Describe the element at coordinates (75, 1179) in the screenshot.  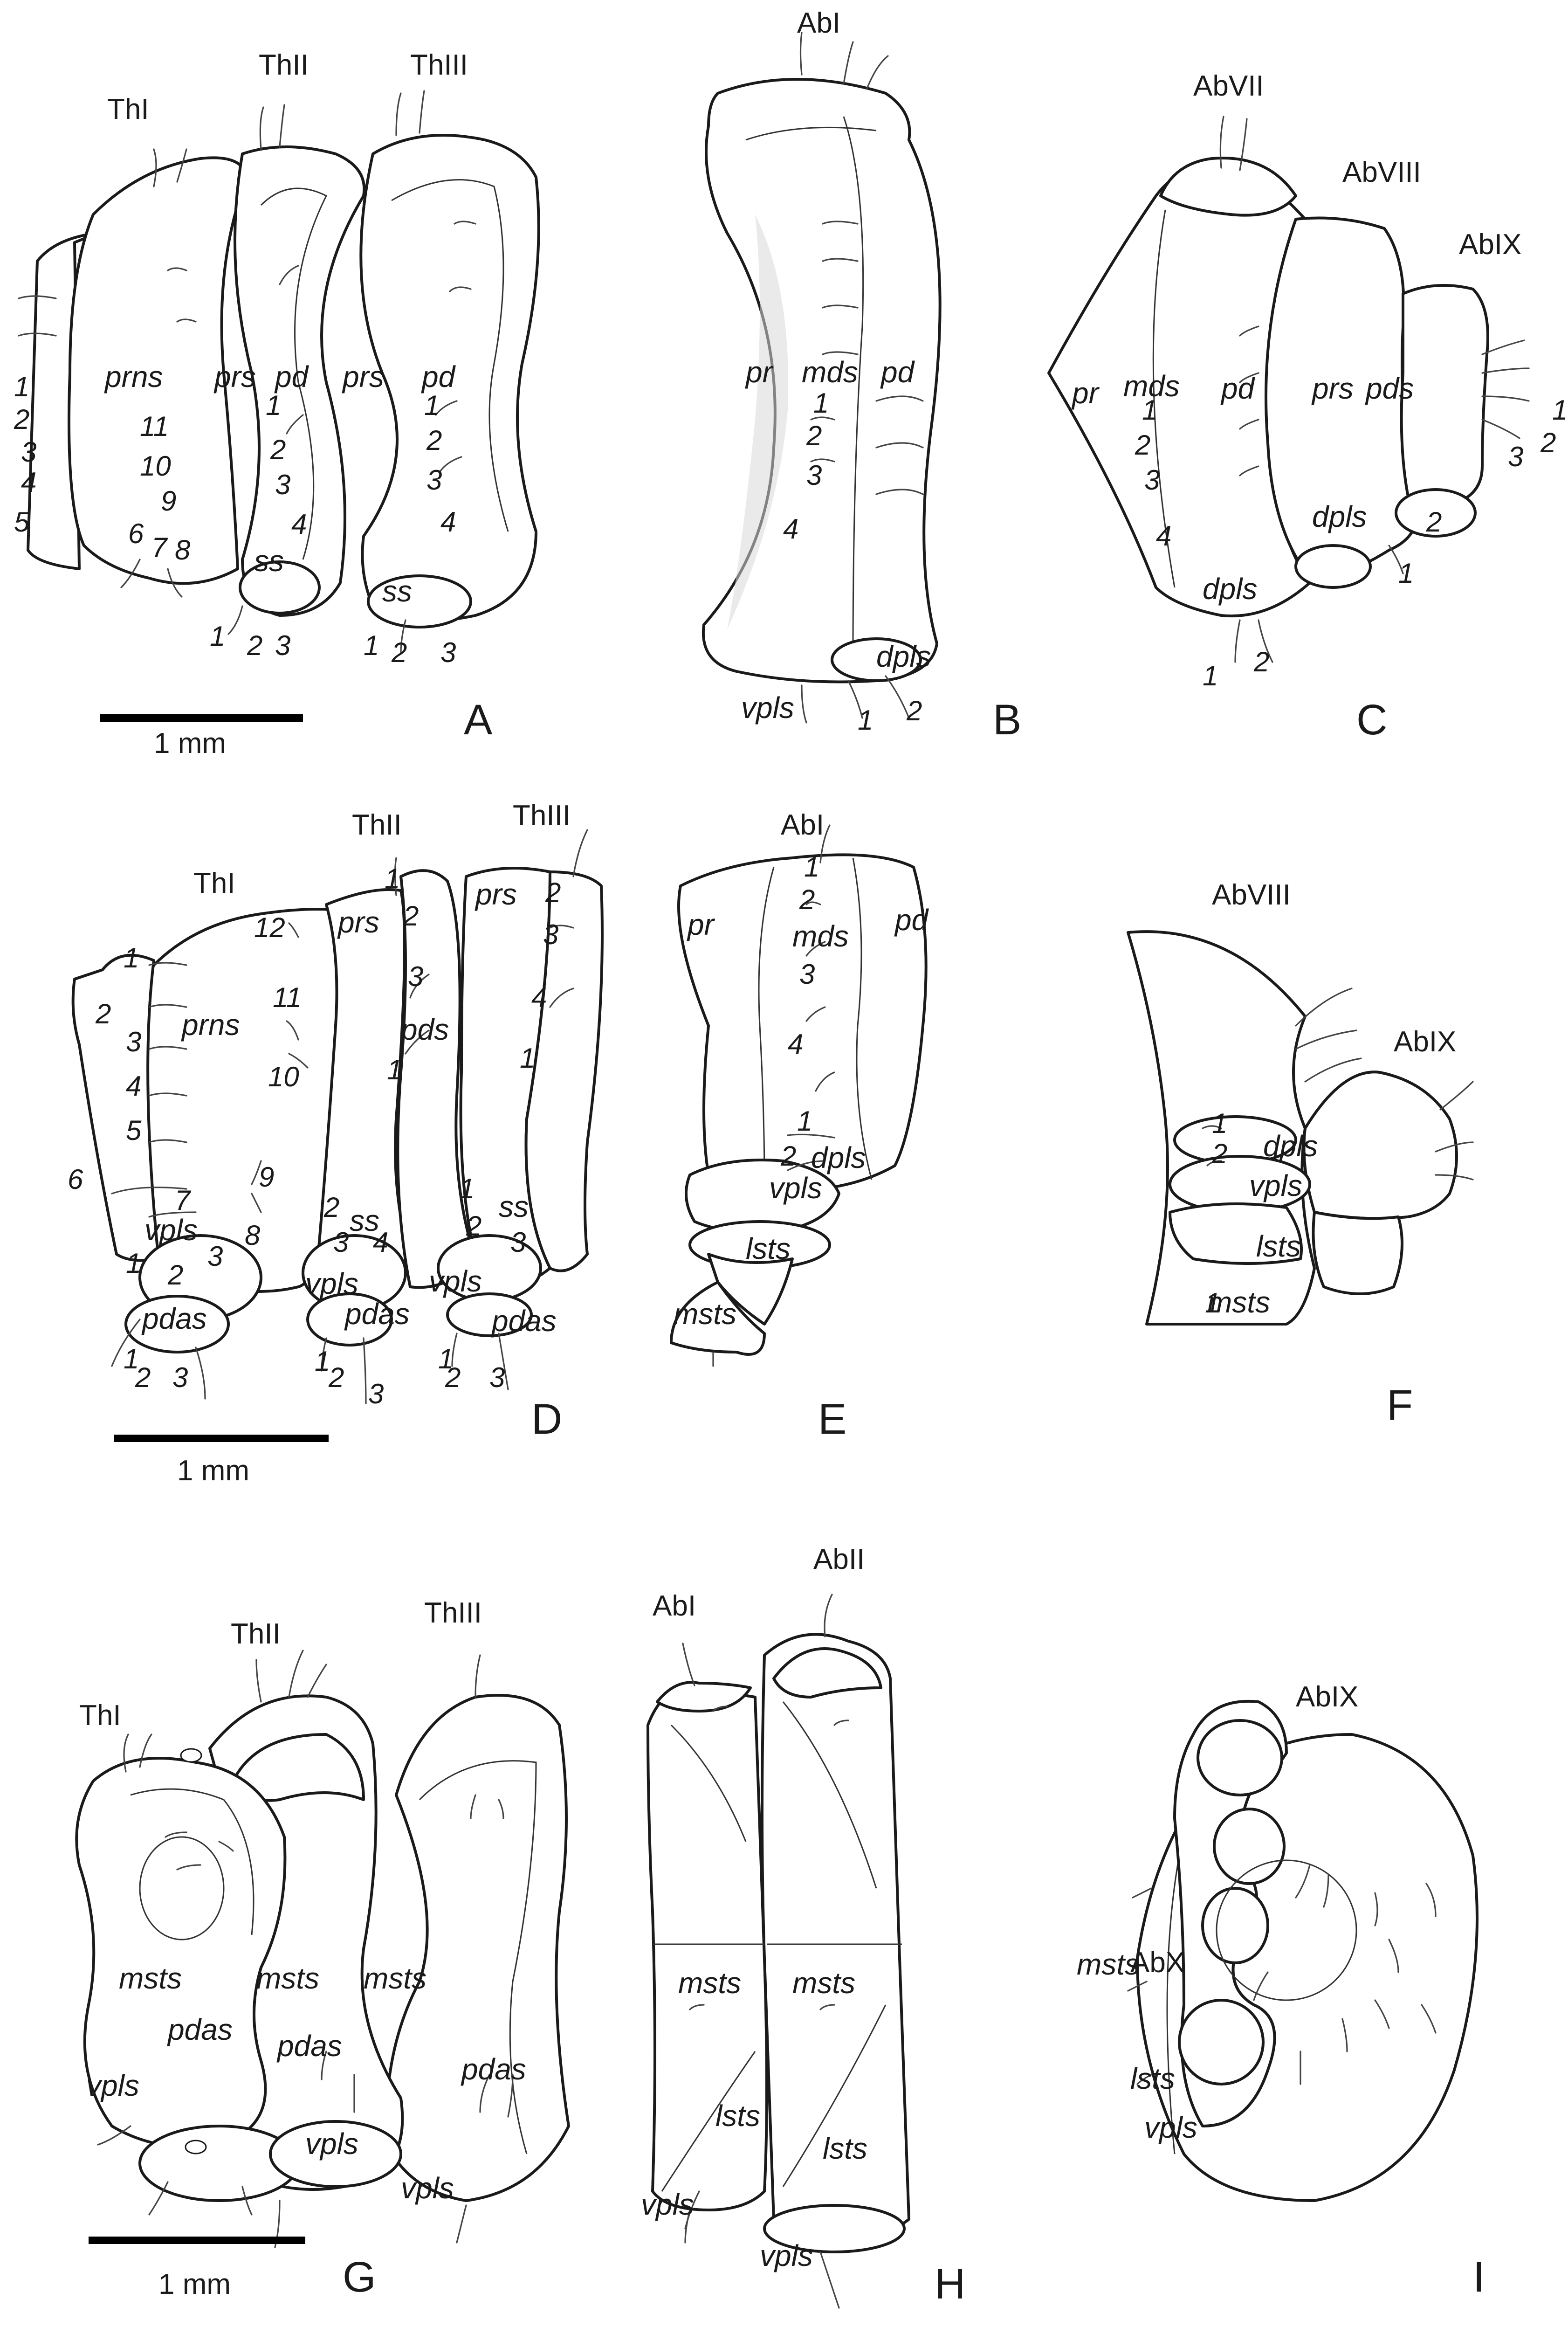
I see `seta-number: 6` at that location.